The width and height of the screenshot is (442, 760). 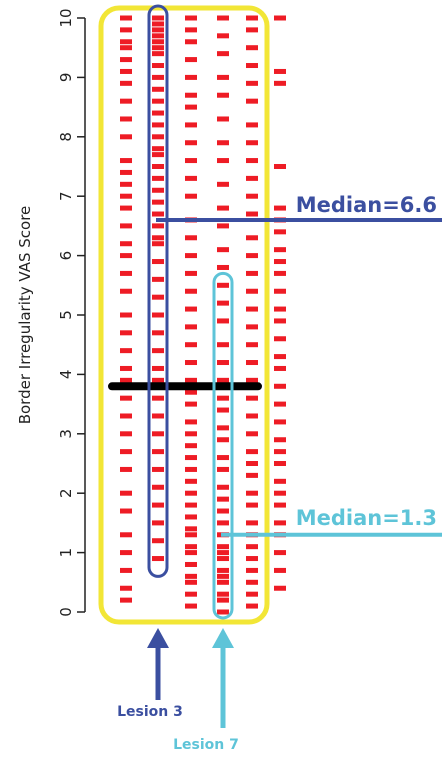 What do you see at coordinates (150, 712) in the screenshot?
I see `lesion-label-1: Lesion 3` at bounding box center [150, 712].